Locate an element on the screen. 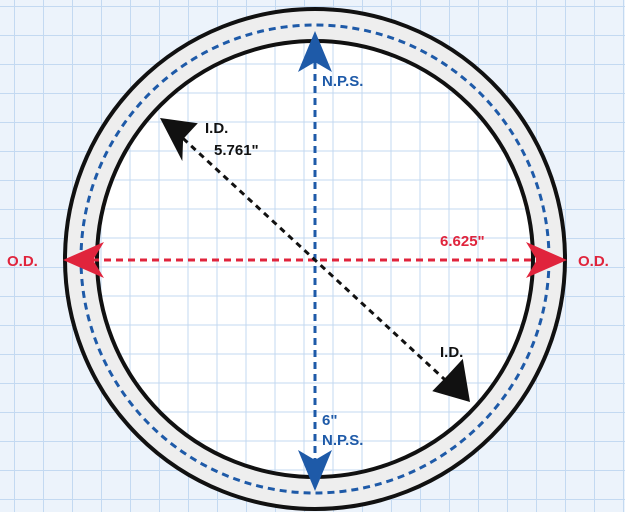 This screenshot has width=625, height=512. id-value-label: 5.761" is located at coordinates (236, 150).